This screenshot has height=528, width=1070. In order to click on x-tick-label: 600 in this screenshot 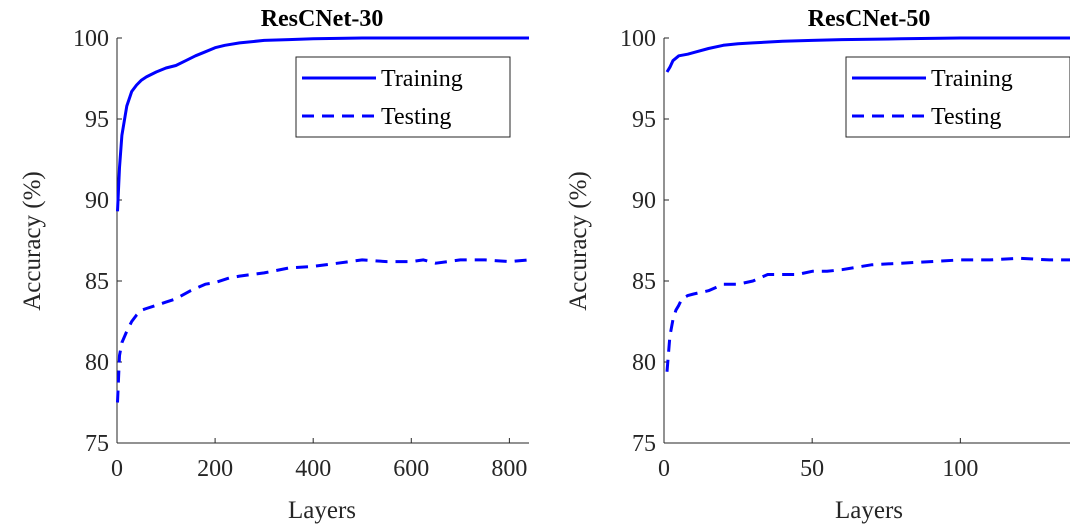, I will do `click(411, 469)`.